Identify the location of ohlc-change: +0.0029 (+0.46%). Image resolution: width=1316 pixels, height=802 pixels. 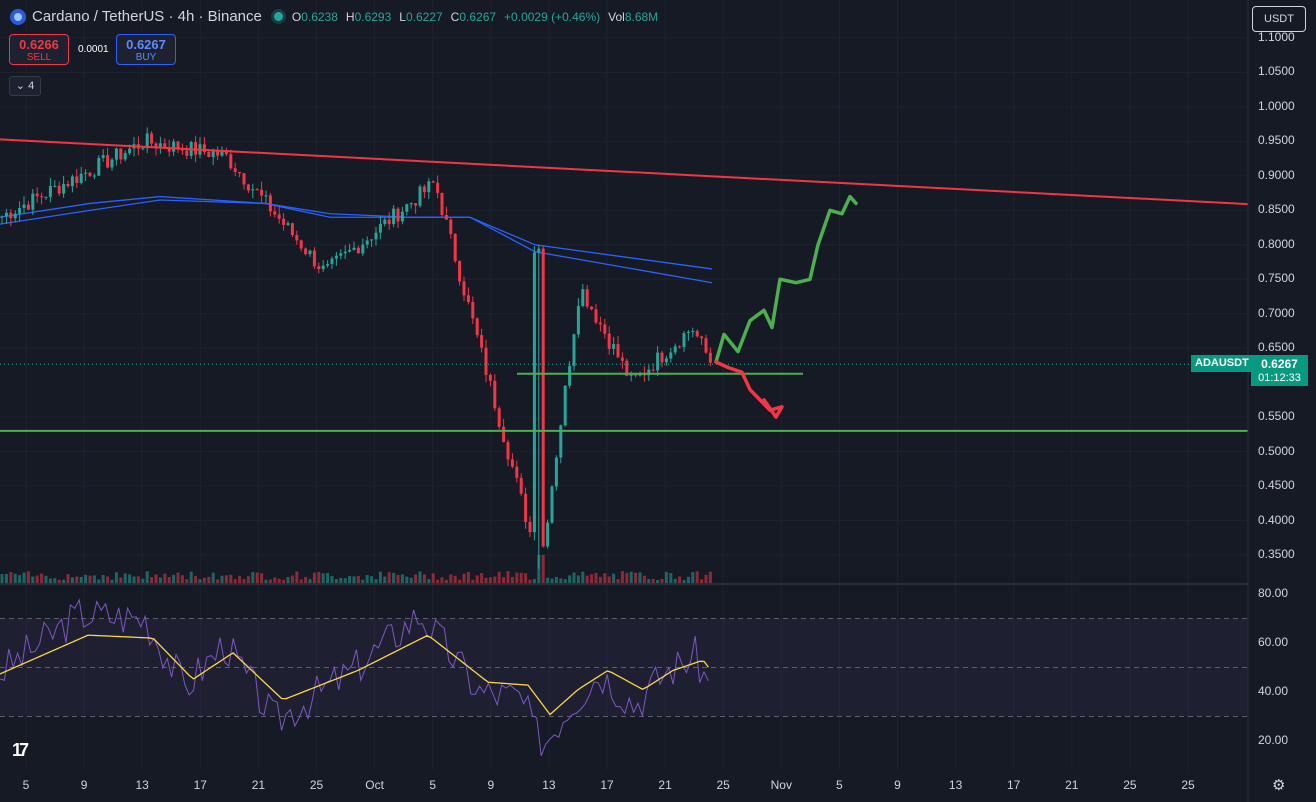
(552, 17).